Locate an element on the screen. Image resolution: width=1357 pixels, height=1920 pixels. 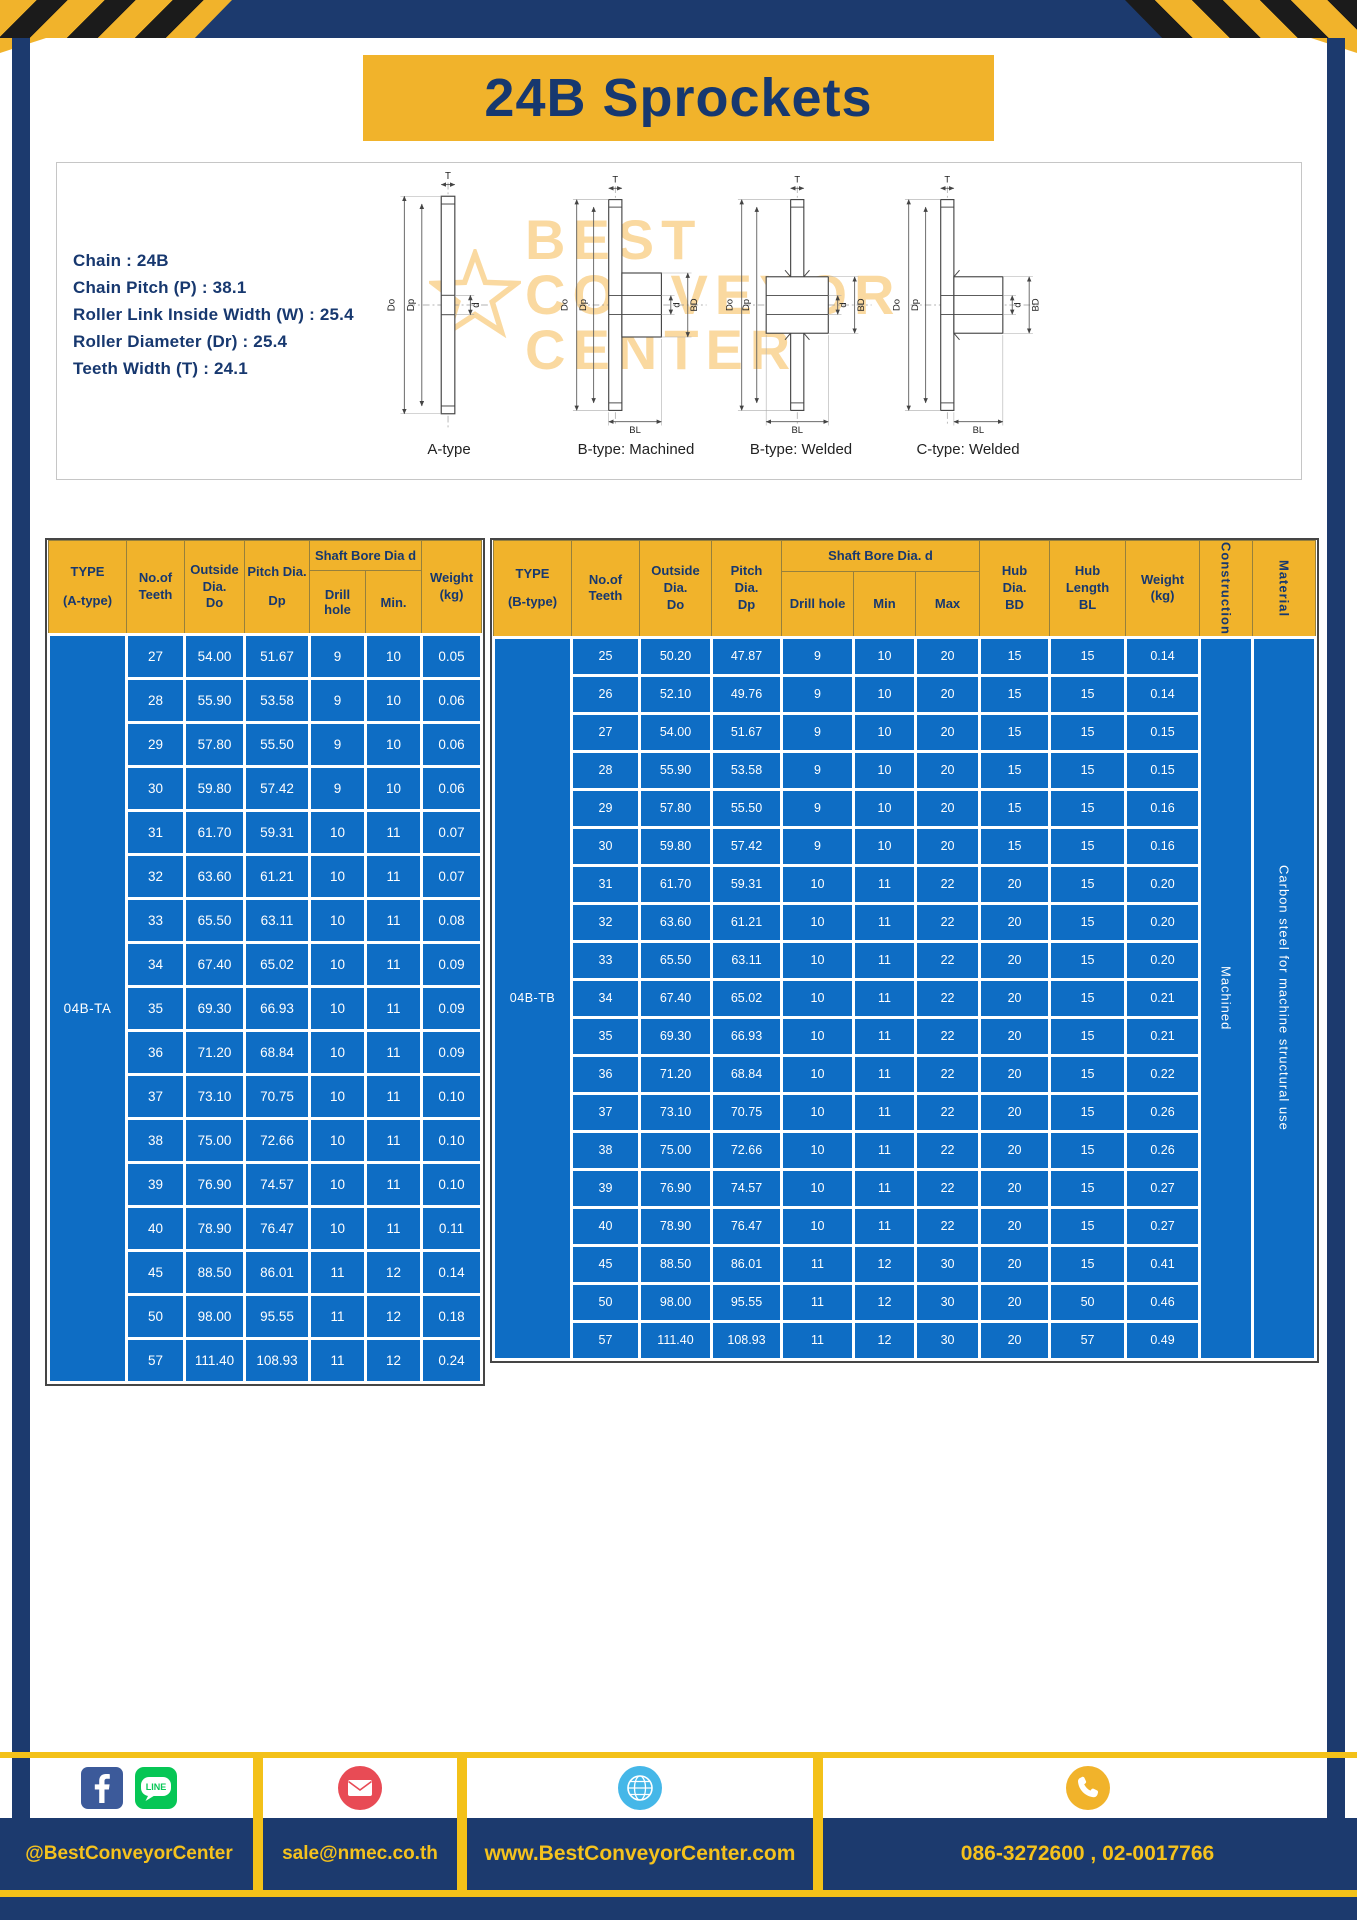
spec-line: Roller Diameter (Dr) : 25.4 is located at coordinates (180, 341).